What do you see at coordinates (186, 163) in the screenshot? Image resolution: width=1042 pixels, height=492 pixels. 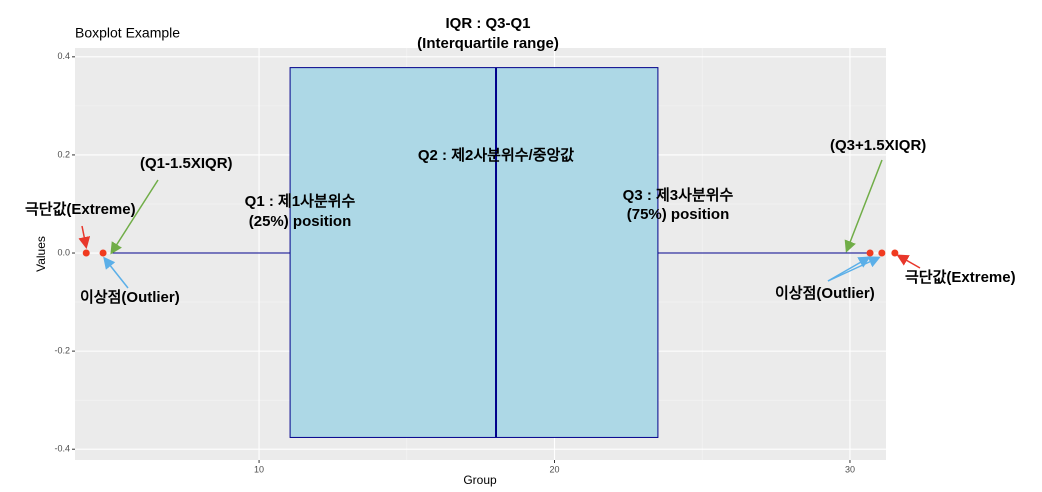 I see `annotation: (Q1-1.5XIQR)` at bounding box center [186, 163].